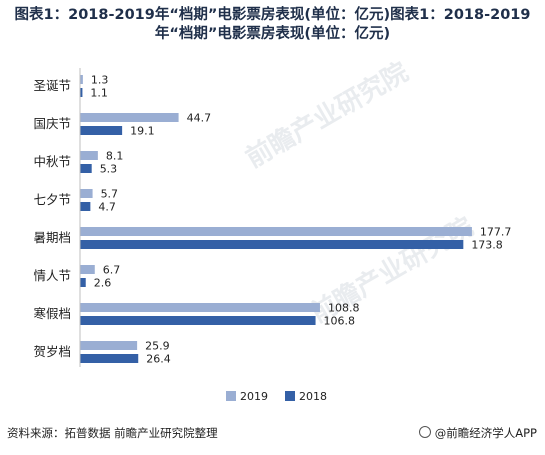  I want to click on legend: 2019 2018, so click(276, 396).